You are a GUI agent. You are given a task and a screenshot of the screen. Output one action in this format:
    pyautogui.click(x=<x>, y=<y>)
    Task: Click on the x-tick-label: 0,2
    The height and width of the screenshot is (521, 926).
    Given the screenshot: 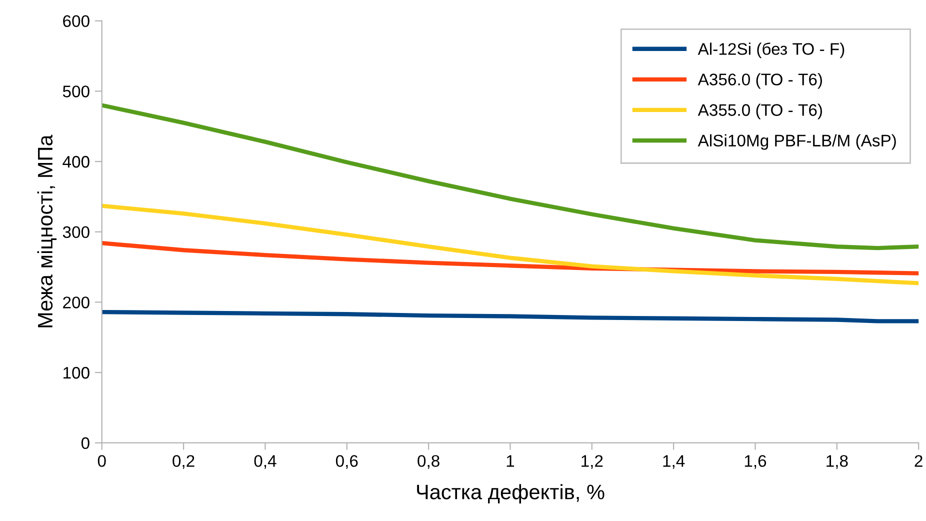 What is the action you would take?
    pyautogui.click(x=183, y=462)
    